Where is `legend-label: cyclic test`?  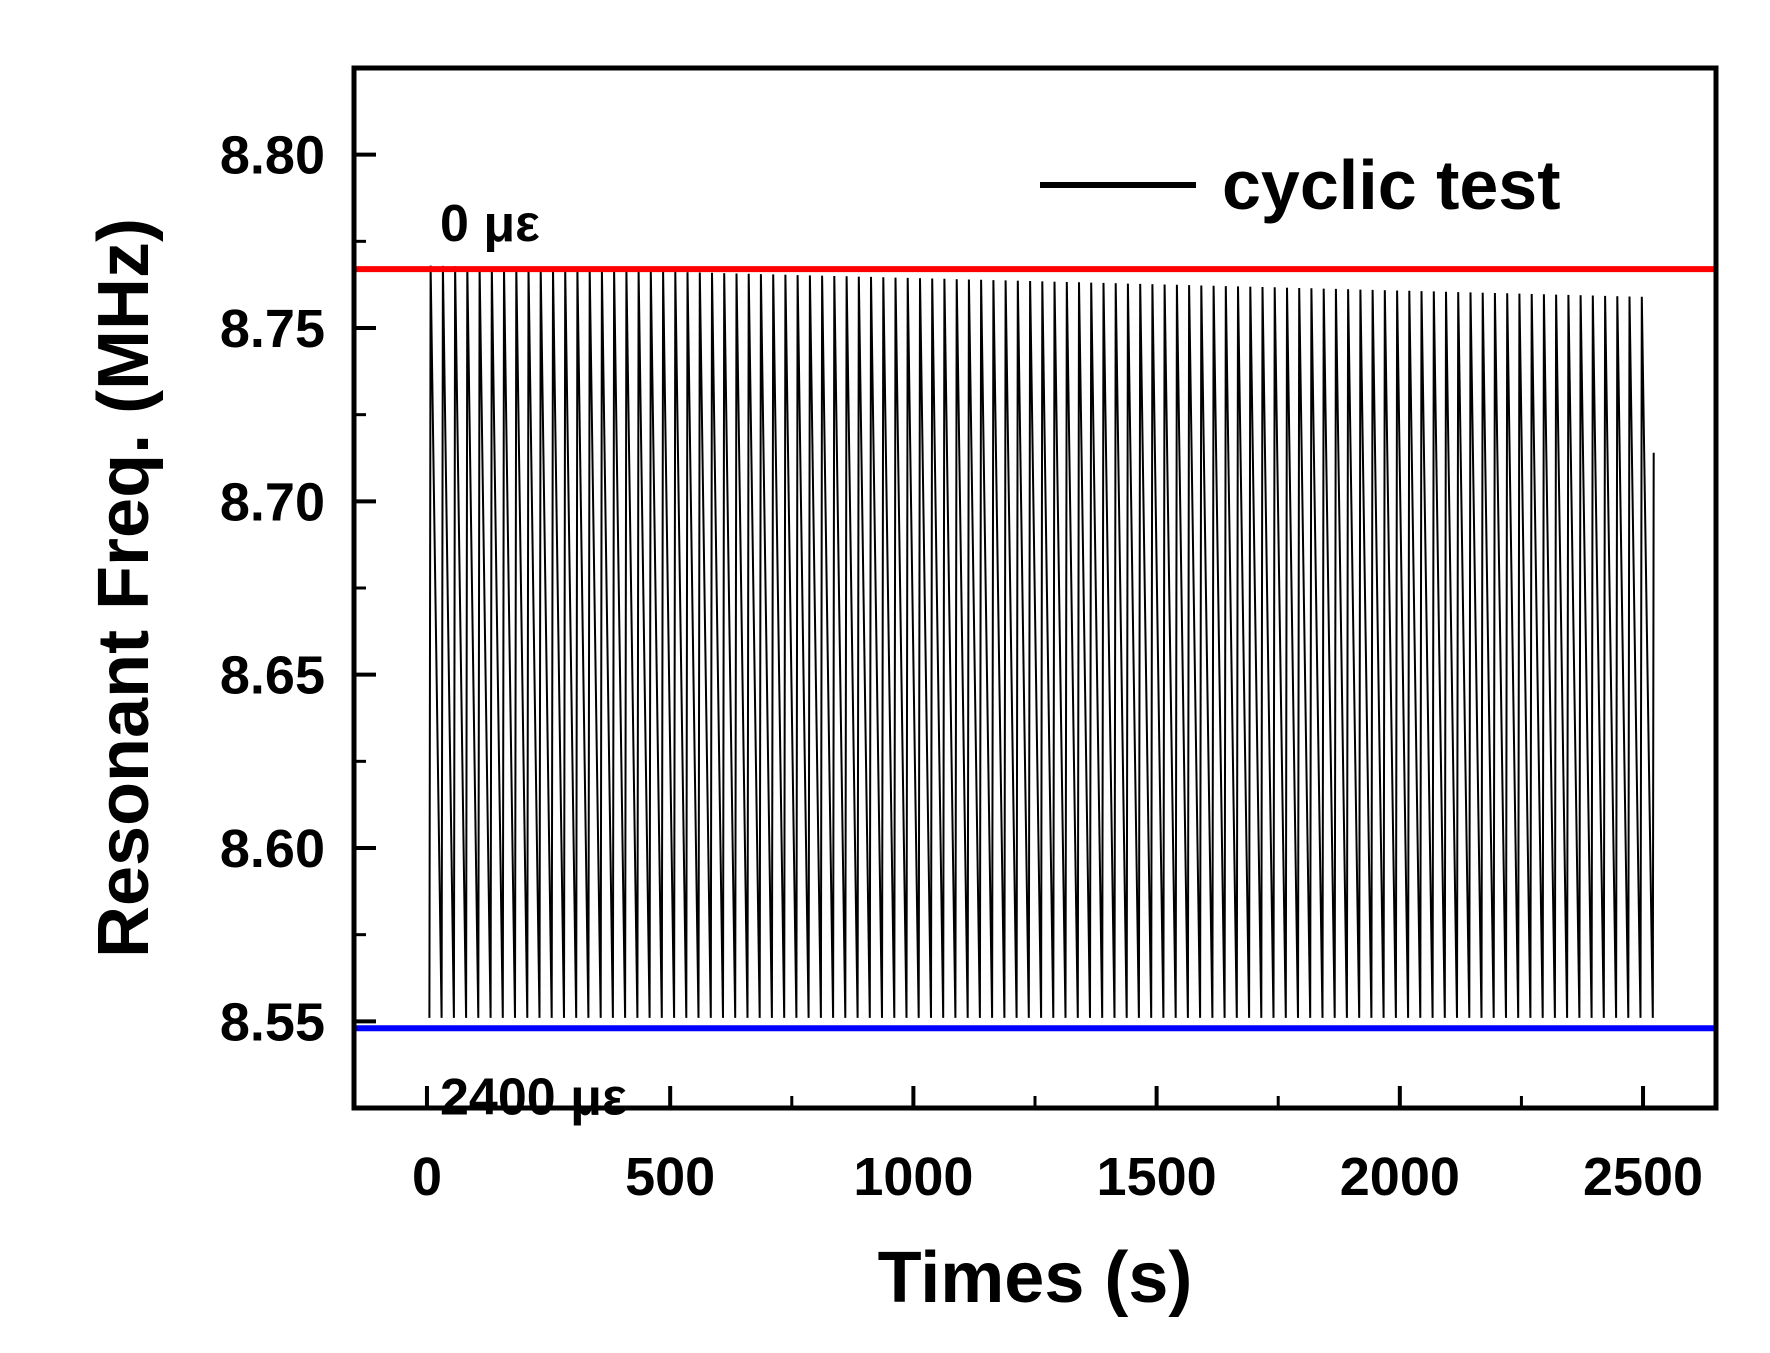
legend-label: cyclic test is located at coordinates (1391, 185).